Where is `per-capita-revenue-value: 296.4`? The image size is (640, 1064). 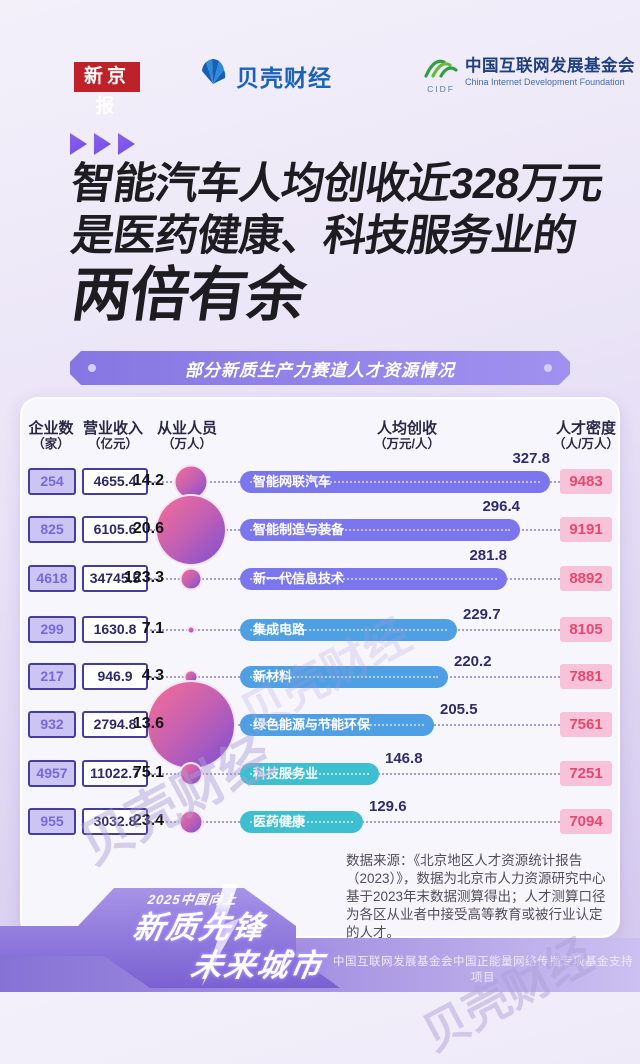
per-capita-revenue-value: 296.4 is located at coordinates (501, 506).